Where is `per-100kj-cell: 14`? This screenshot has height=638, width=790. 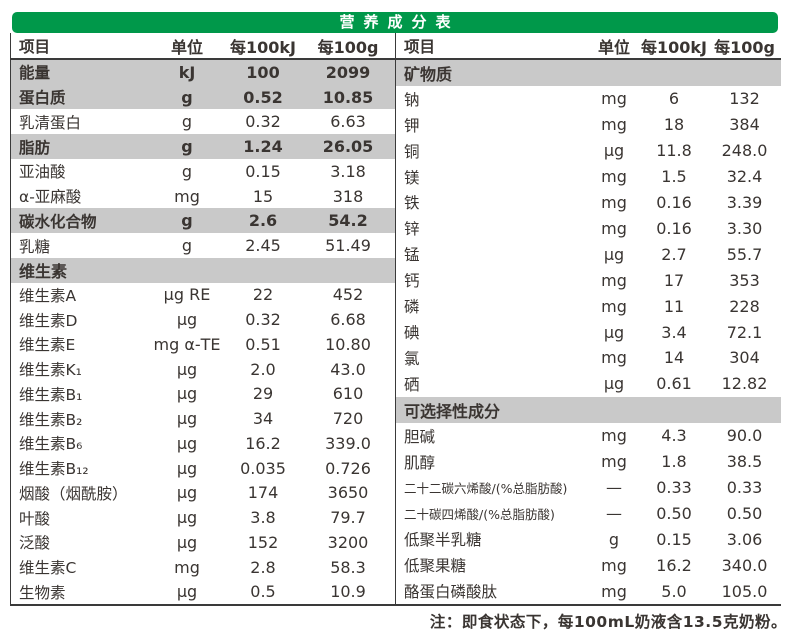
per-100kj-cell: 14 is located at coordinates (674, 358).